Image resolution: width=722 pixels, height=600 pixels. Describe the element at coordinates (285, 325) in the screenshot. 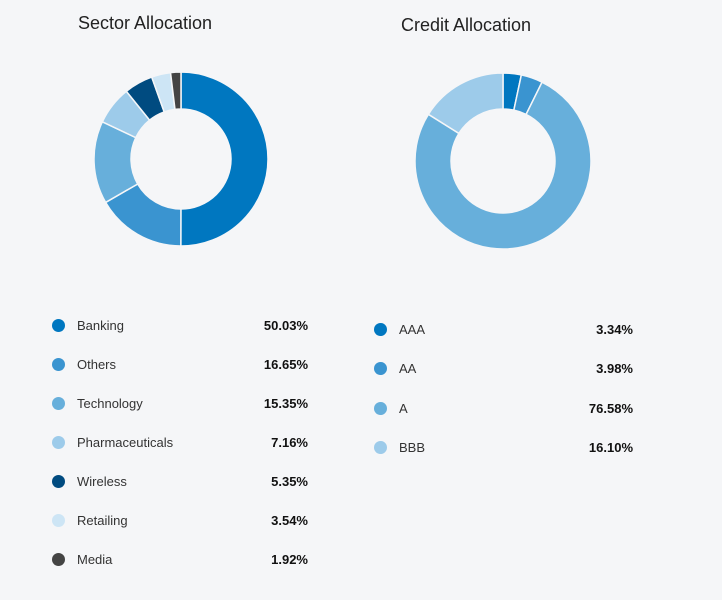

I see `legend-value: 50.03%` at that location.